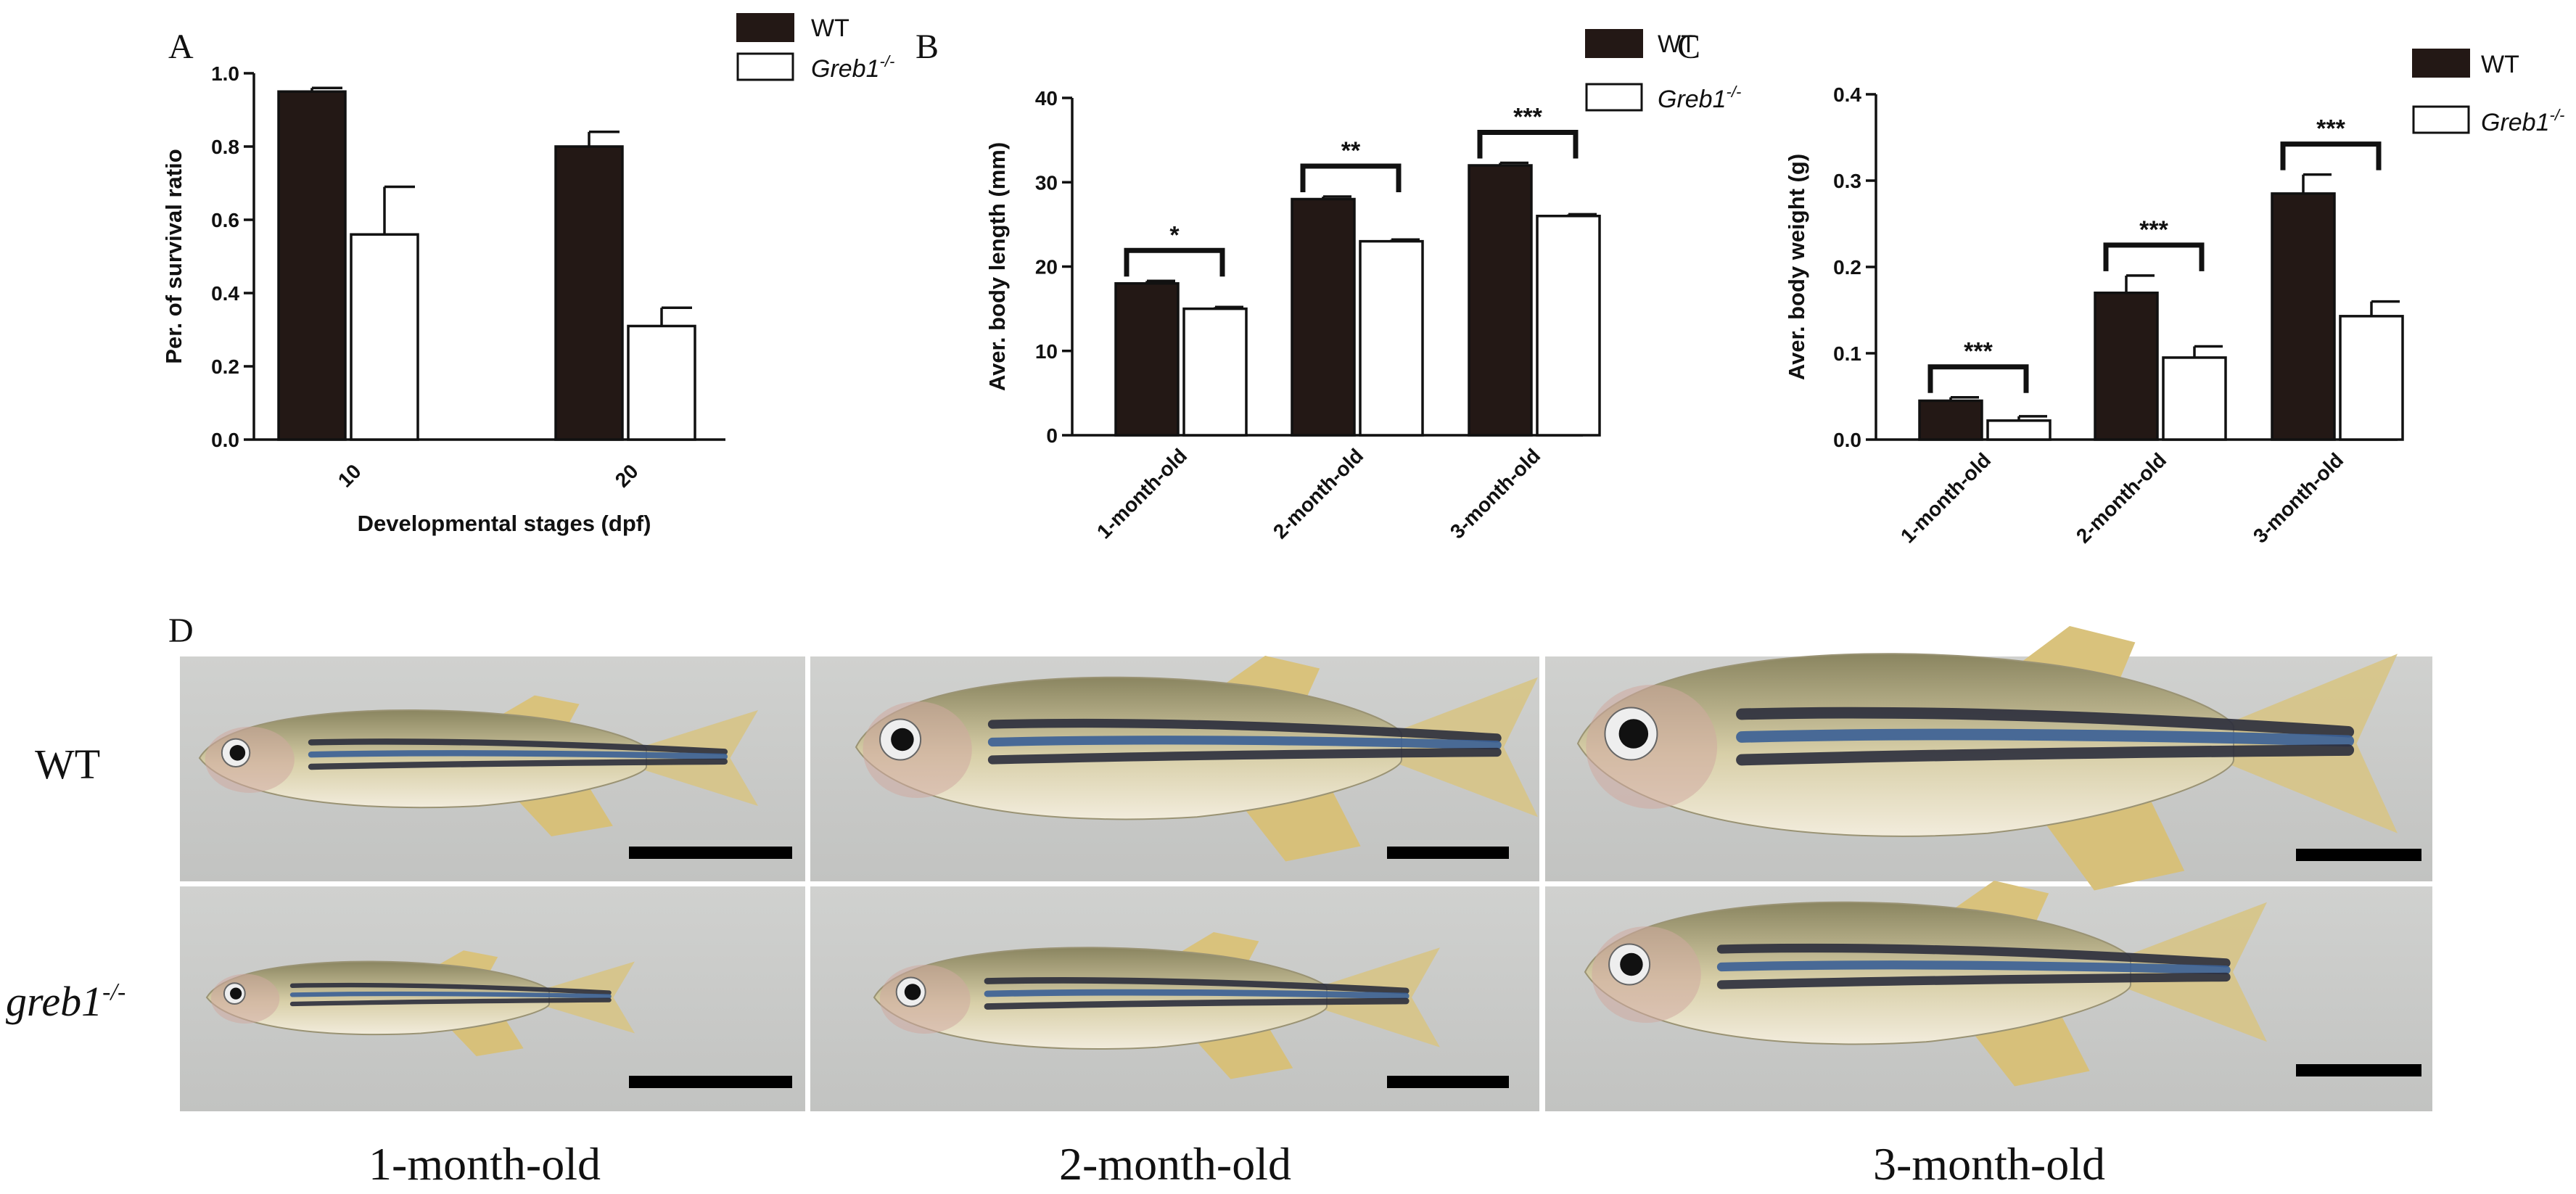 The width and height of the screenshot is (2576, 1194). I want to click on y-tick-label: 0.3, so click(1847, 181).